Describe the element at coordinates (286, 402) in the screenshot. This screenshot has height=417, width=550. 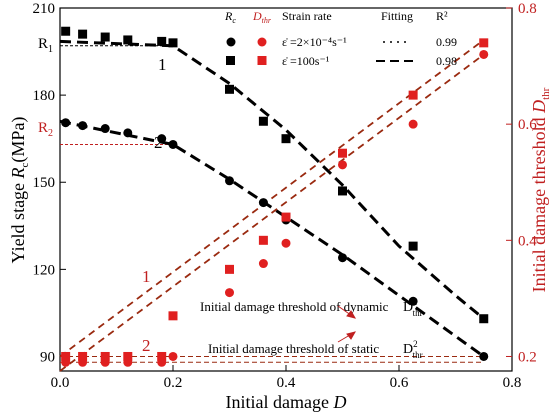
I see `x-axis-title: Initial damage D` at that location.